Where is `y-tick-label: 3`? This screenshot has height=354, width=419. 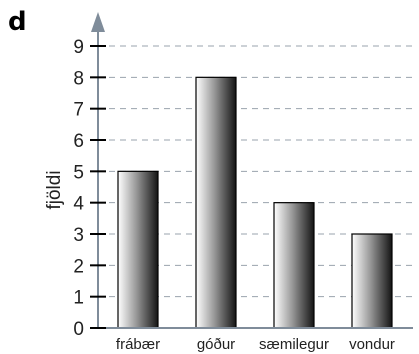
y-tick-label: 3 is located at coordinates (78, 235).